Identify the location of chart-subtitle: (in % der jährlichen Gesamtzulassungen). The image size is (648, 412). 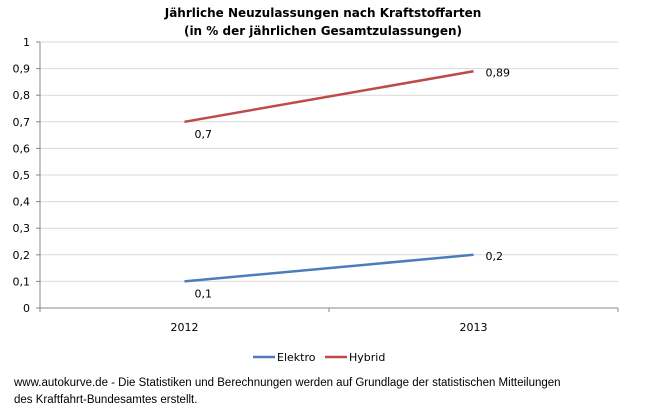
(323, 31).